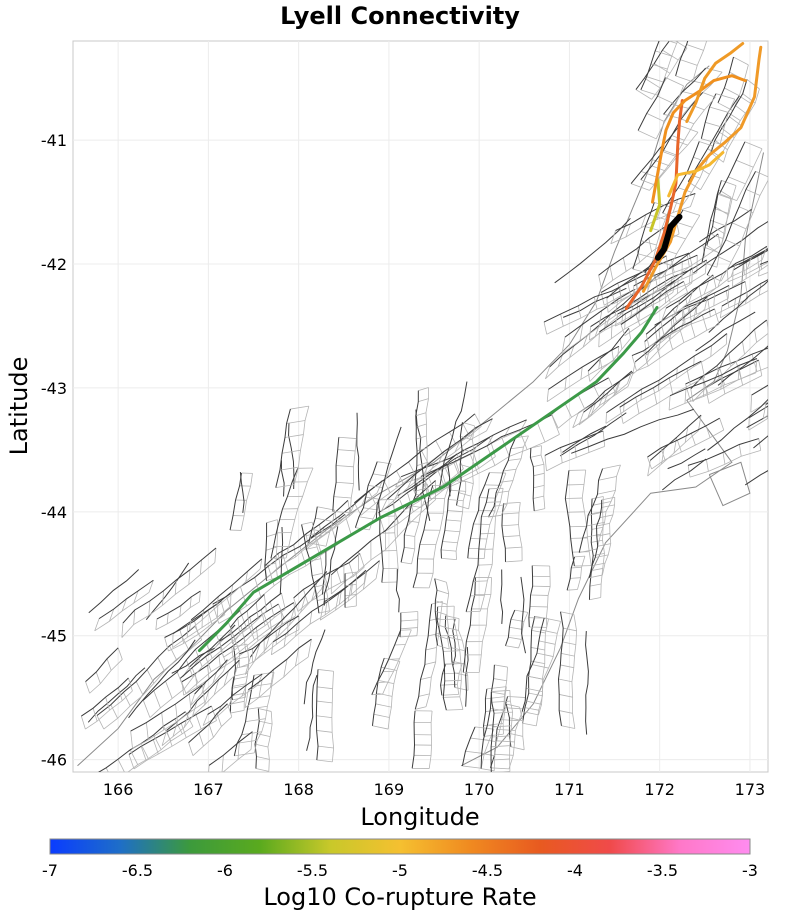  Describe the element at coordinates (479, 789) in the screenshot. I see `x-tick-label: 170` at that location.